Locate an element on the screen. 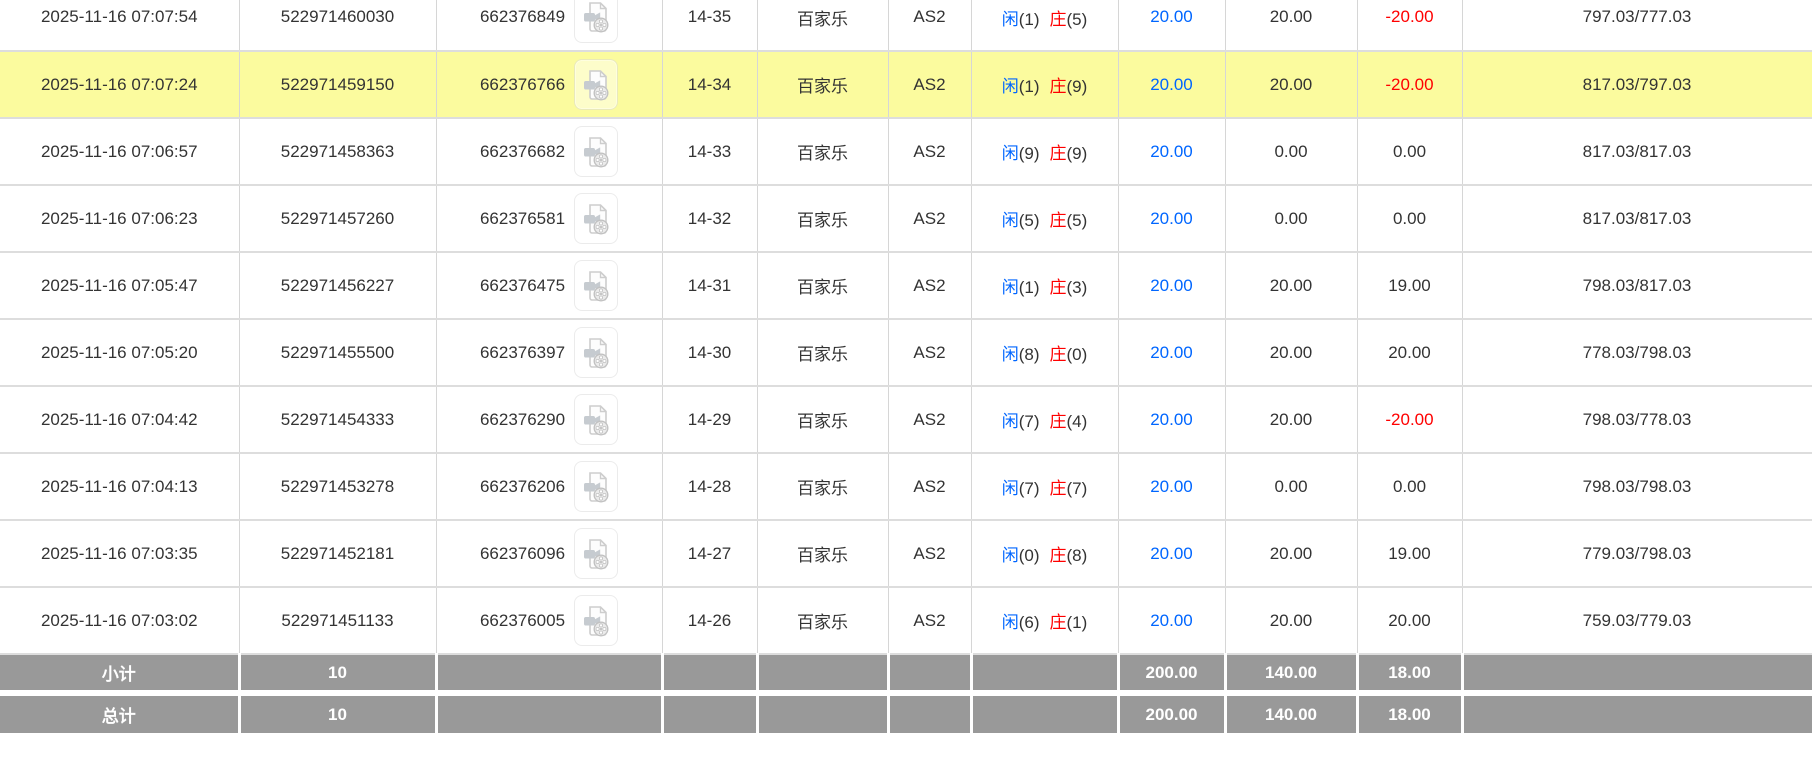 This screenshot has height=763, width=1812. player-result: 闲(5) is located at coordinates (1021, 220).